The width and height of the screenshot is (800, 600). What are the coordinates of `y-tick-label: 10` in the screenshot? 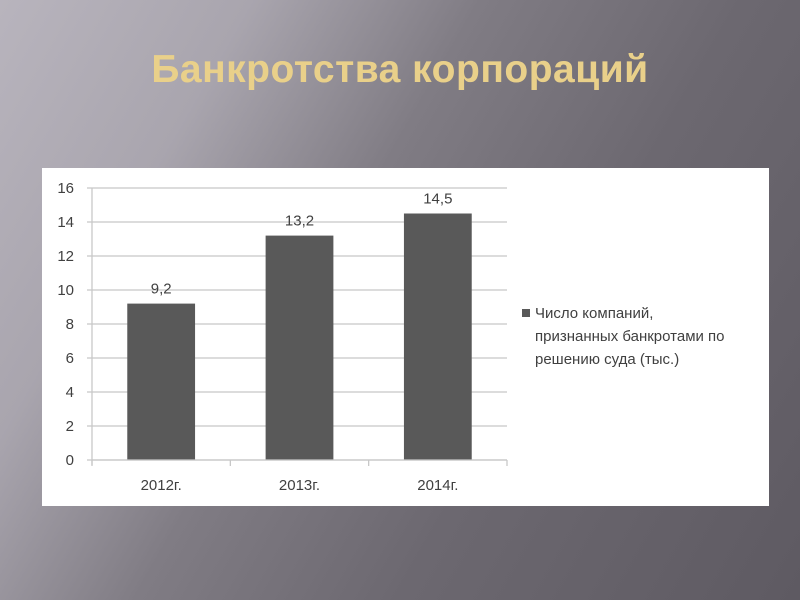 It's located at (65, 290).